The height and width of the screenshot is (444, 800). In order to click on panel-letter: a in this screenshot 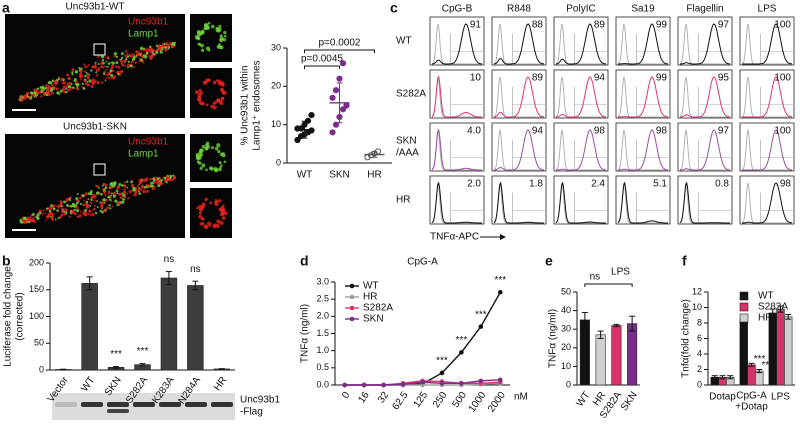, I will do `click(6, 8)`.